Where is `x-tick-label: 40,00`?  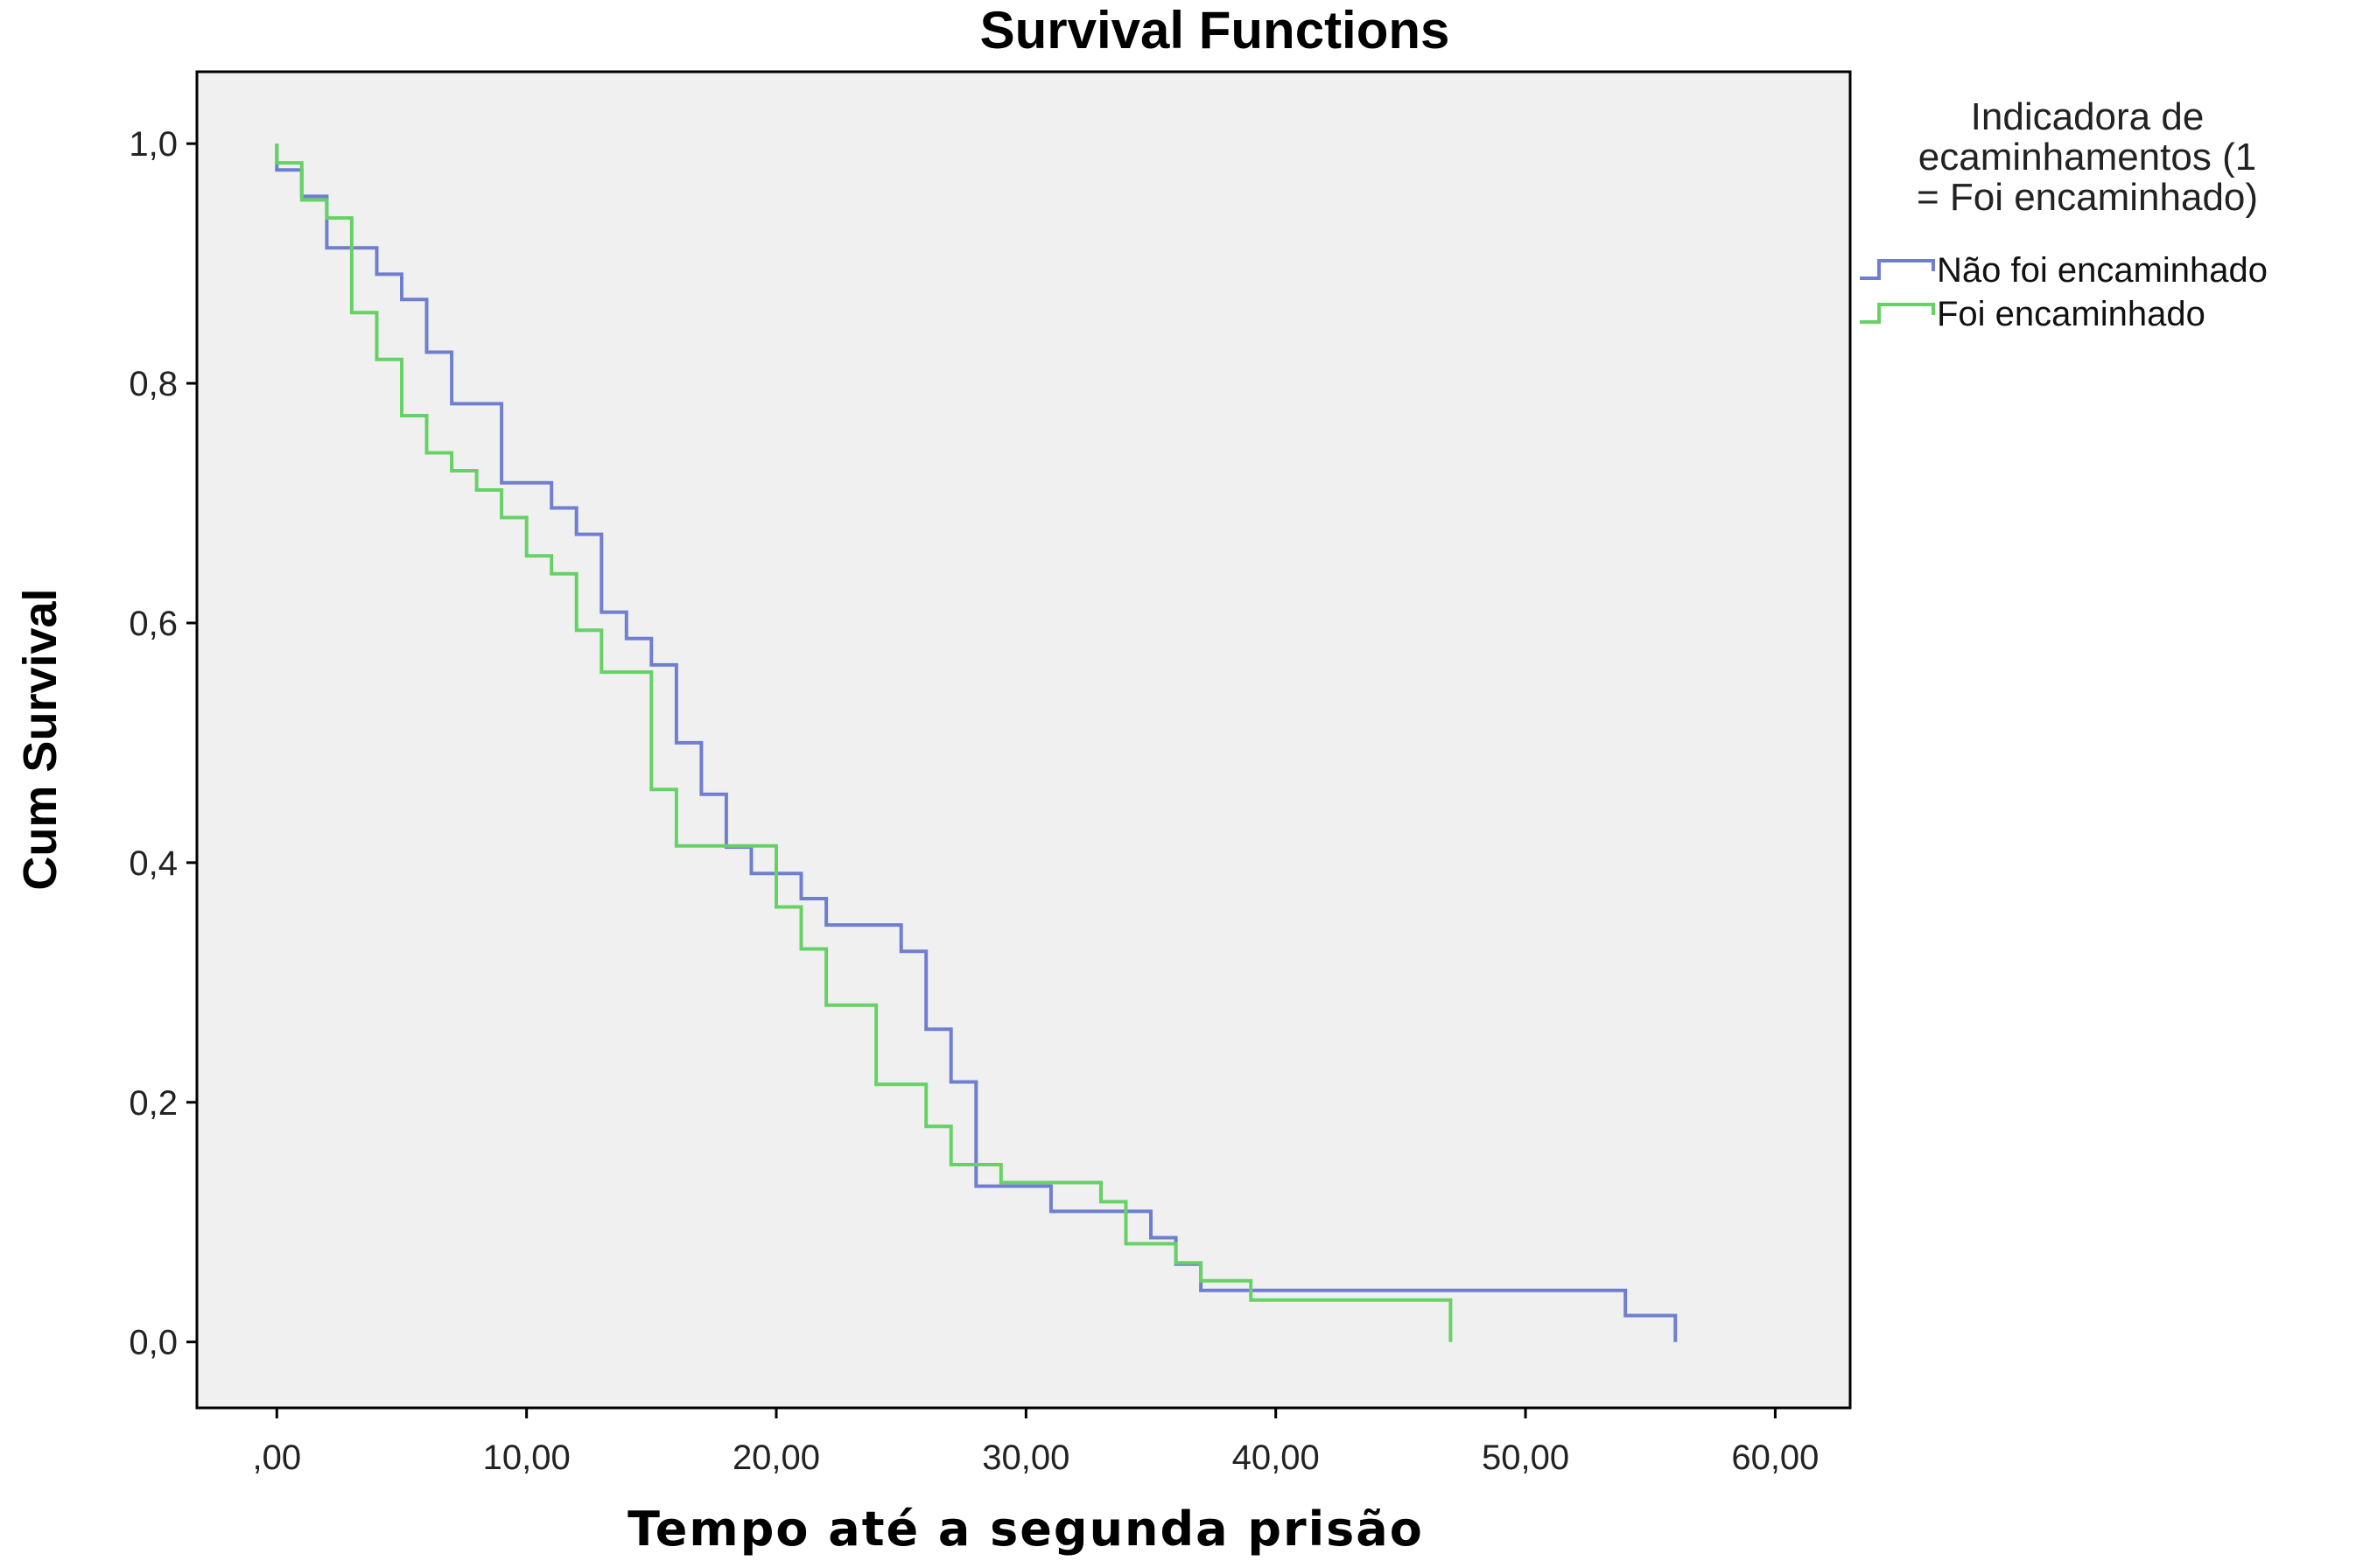
x-tick-label: 40,00 is located at coordinates (1276, 1457).